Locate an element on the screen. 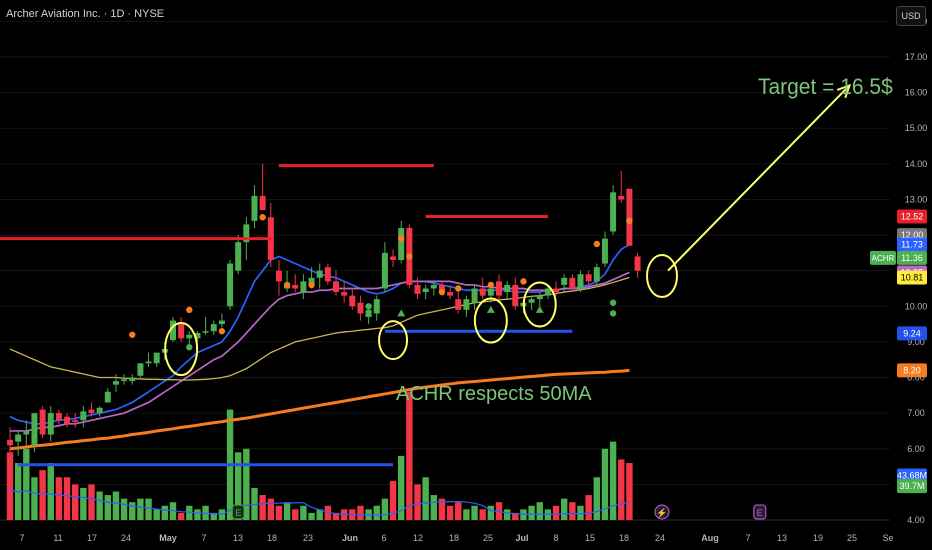  y-tick-label: 10.00 is located at coordinates (916, 306).